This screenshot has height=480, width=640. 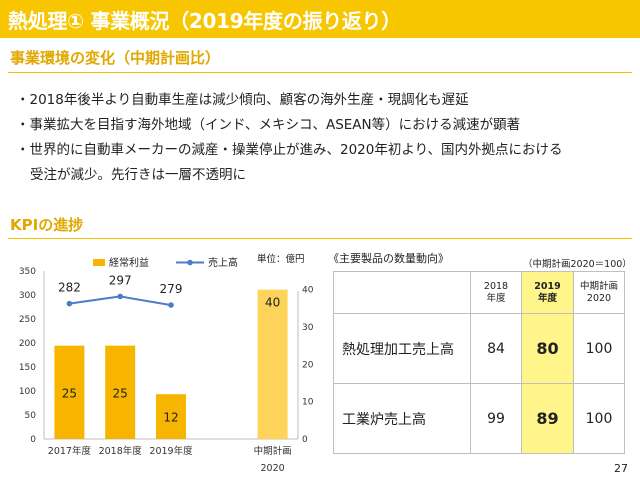 What do you see at coordinates (115, 58) in the screenshot?
I see `section-heading-environment: 事業環境の変化（中期計画比）` at bounding box center [115, 58].